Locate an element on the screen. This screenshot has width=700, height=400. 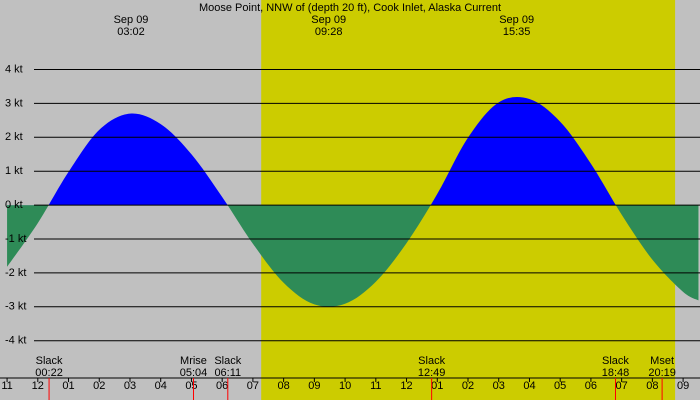
y-tick-label: -1 kt is located at coordinates (15, 239).